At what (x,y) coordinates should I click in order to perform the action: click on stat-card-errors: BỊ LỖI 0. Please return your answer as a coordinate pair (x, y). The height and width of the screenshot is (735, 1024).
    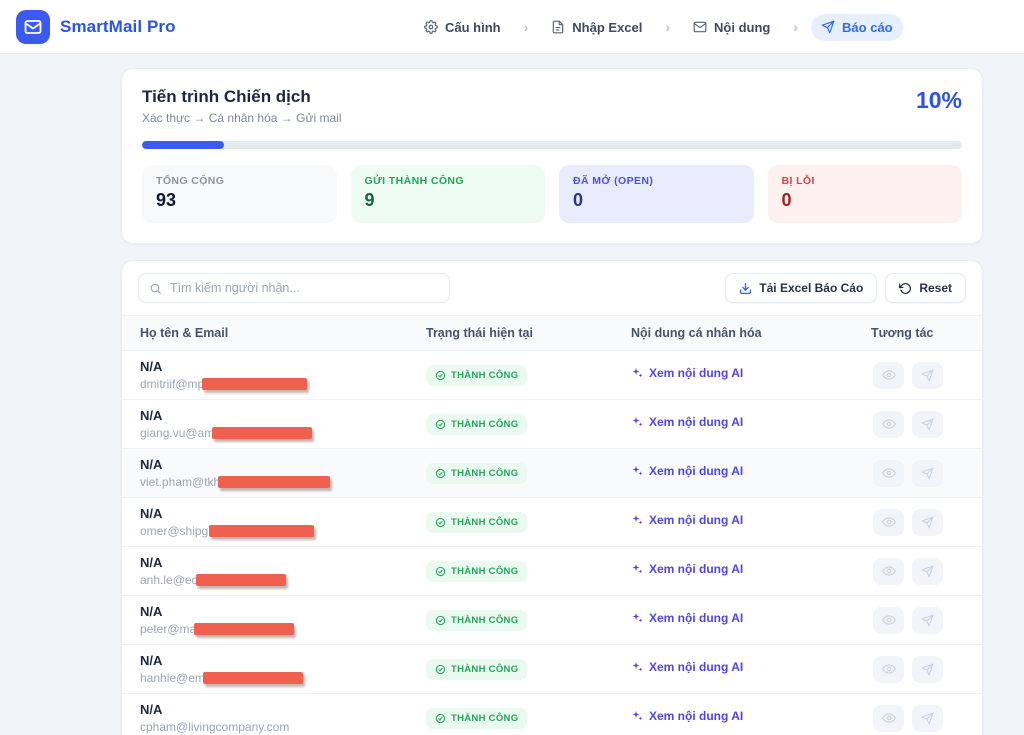
    Looking at the image, I should click on (864, 194).